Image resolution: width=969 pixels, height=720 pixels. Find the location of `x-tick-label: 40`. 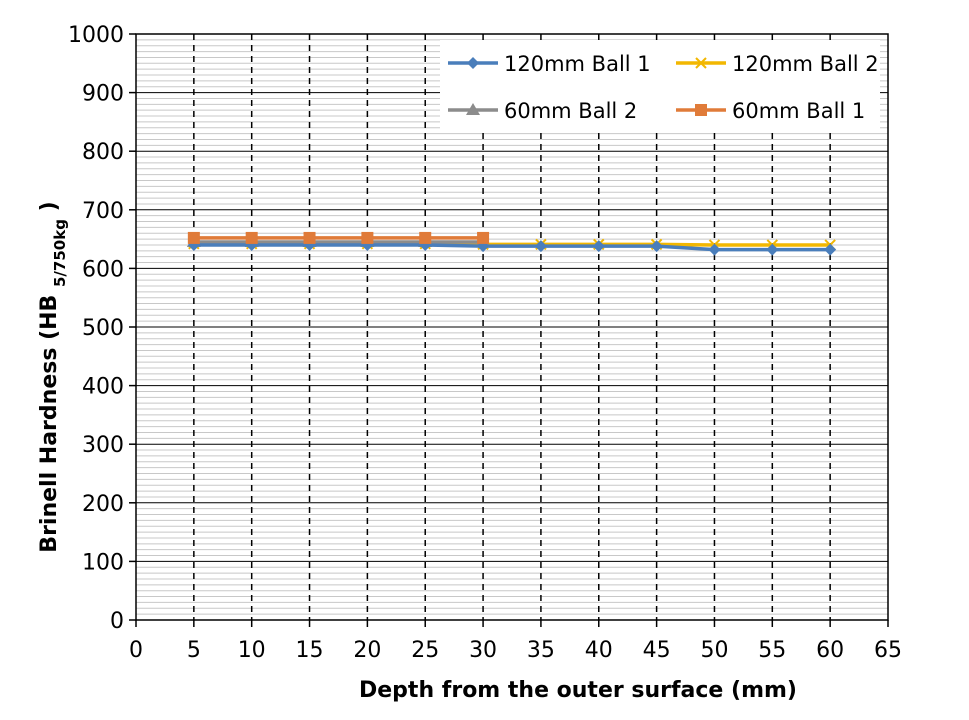

x-tick-label: 40 is located at coordinates (599, 650).